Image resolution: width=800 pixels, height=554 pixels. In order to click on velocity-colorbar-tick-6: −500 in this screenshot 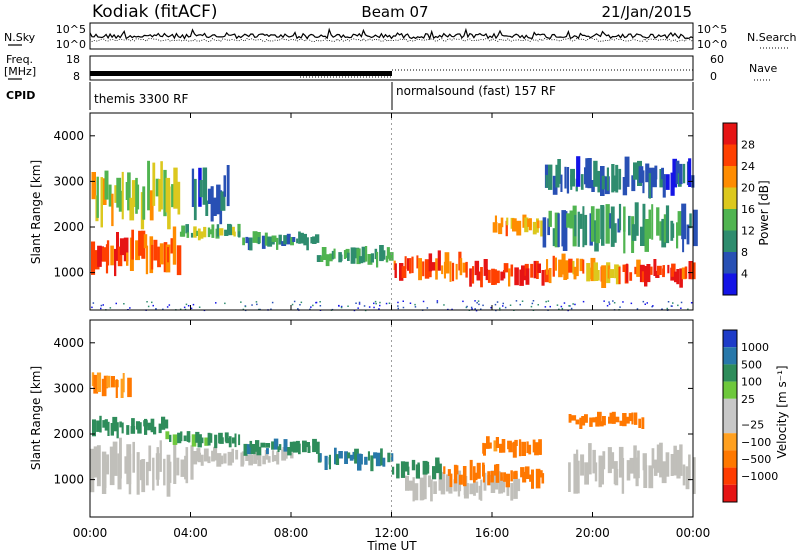, I will do `click(756, 459)`.